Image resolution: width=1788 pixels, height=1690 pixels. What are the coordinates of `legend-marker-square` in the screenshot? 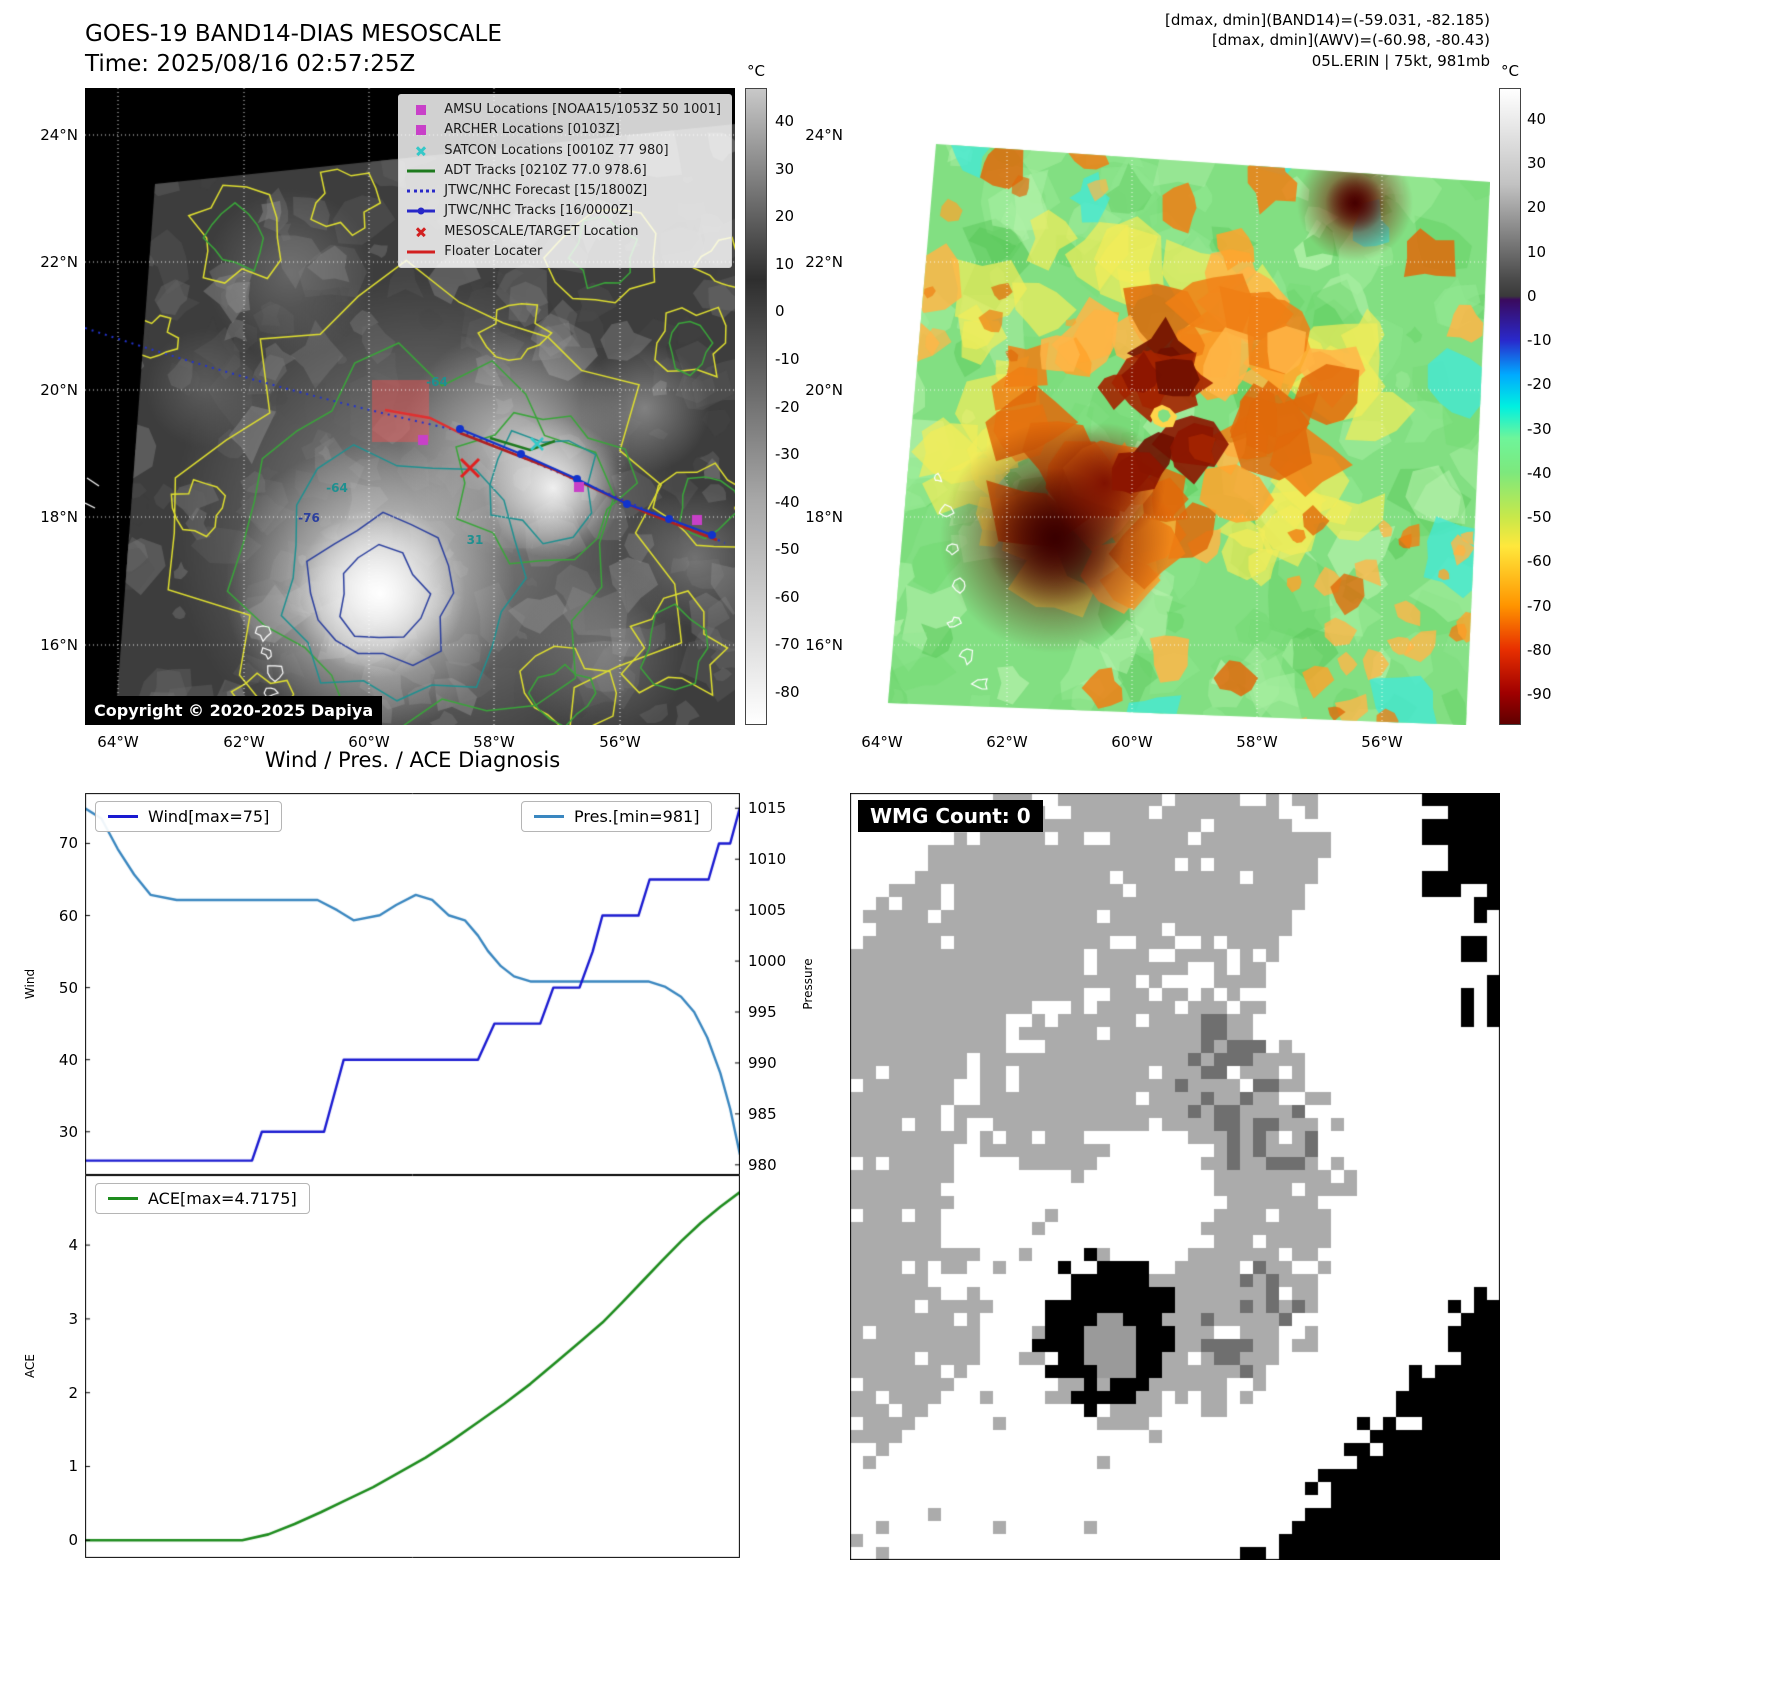 It's located at (421, 130).